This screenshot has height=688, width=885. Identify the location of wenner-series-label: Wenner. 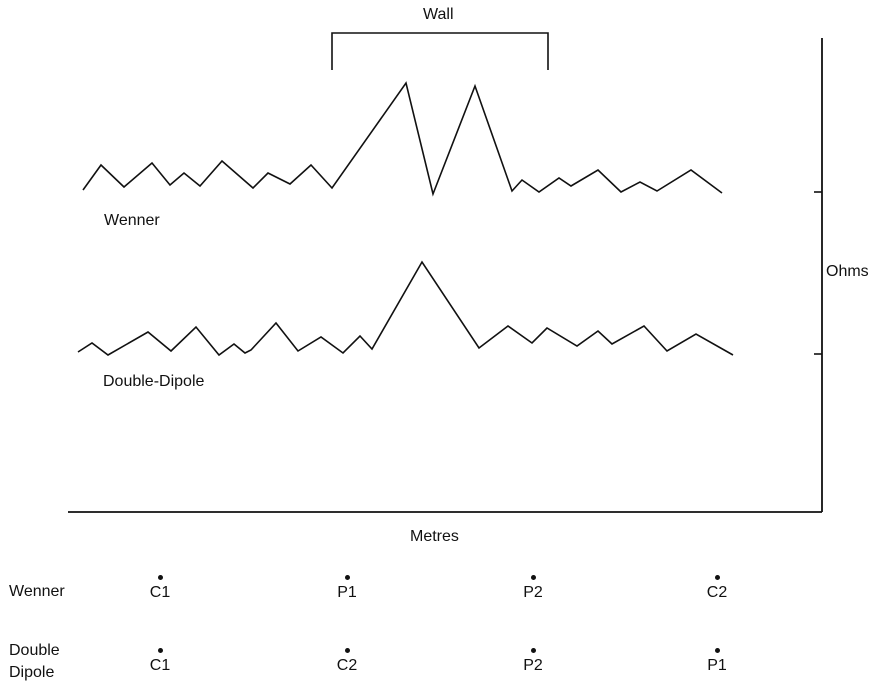
(132, 220).